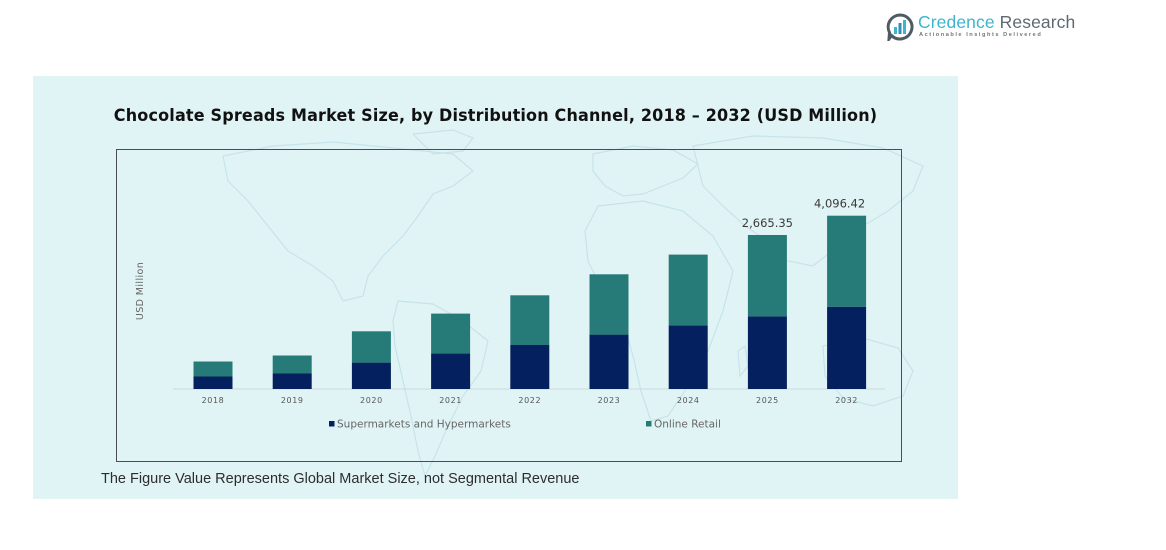 The width and height of the screenshot is (1166, 550). I want to click on map-greenland, so click(442, 142).